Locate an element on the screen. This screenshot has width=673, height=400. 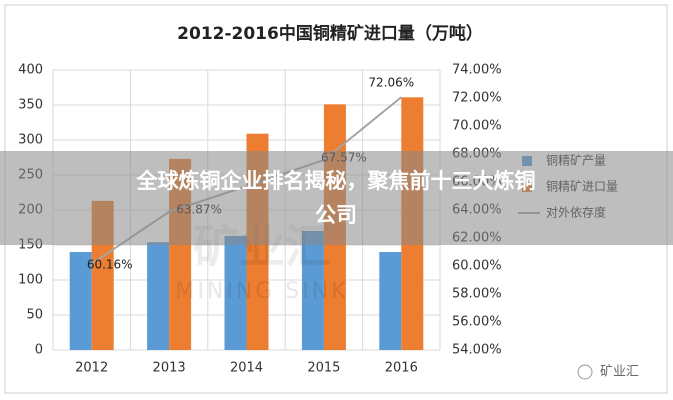
y-tick-label: 100 is located at coordinates (30, 280).